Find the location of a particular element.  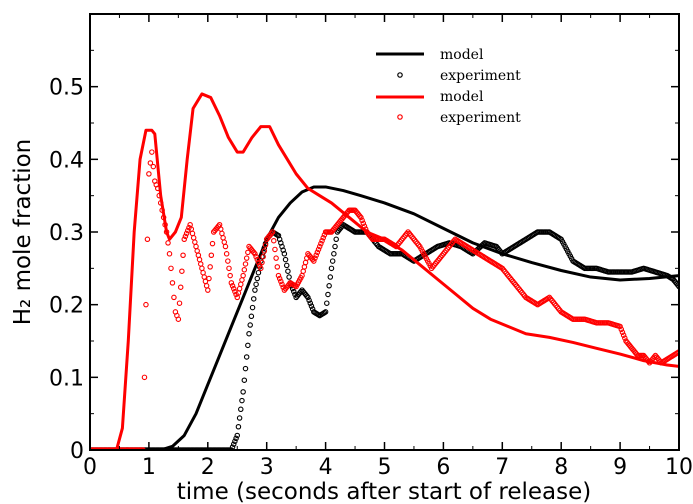

legend-label-red-experiment: experiment is located at coordinates (480, 118).